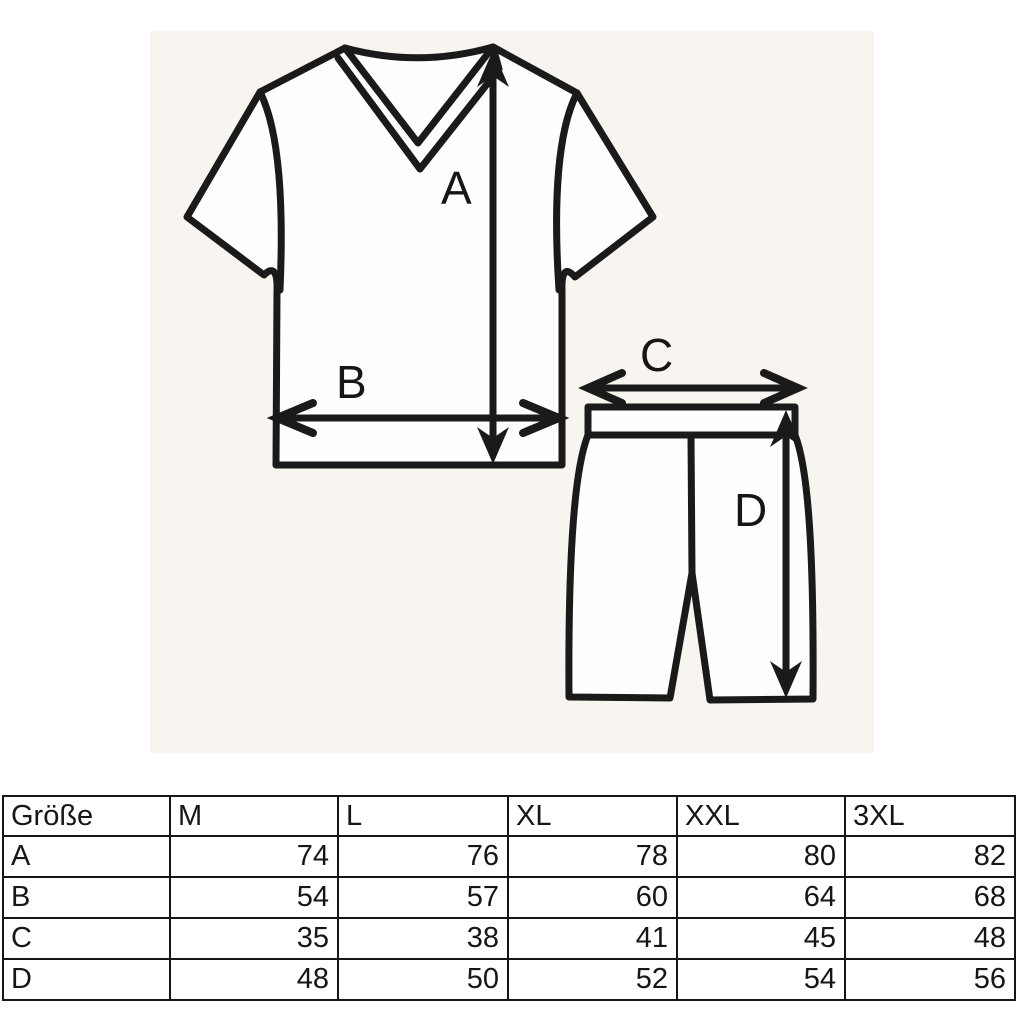 This screenshot has width=1024, height=1024. Describe the element at coordinates (761, 979) in the screenshot. I see `value-d-xxl: 54` at that location.